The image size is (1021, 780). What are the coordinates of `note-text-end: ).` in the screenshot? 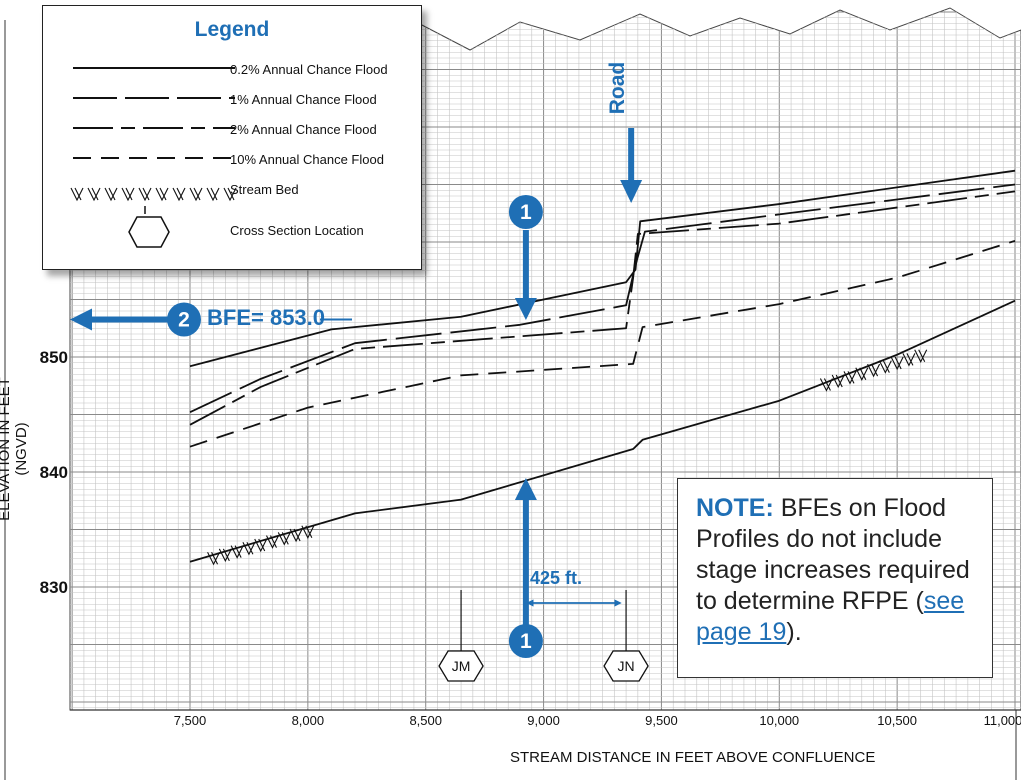 It's located at (794, 632).